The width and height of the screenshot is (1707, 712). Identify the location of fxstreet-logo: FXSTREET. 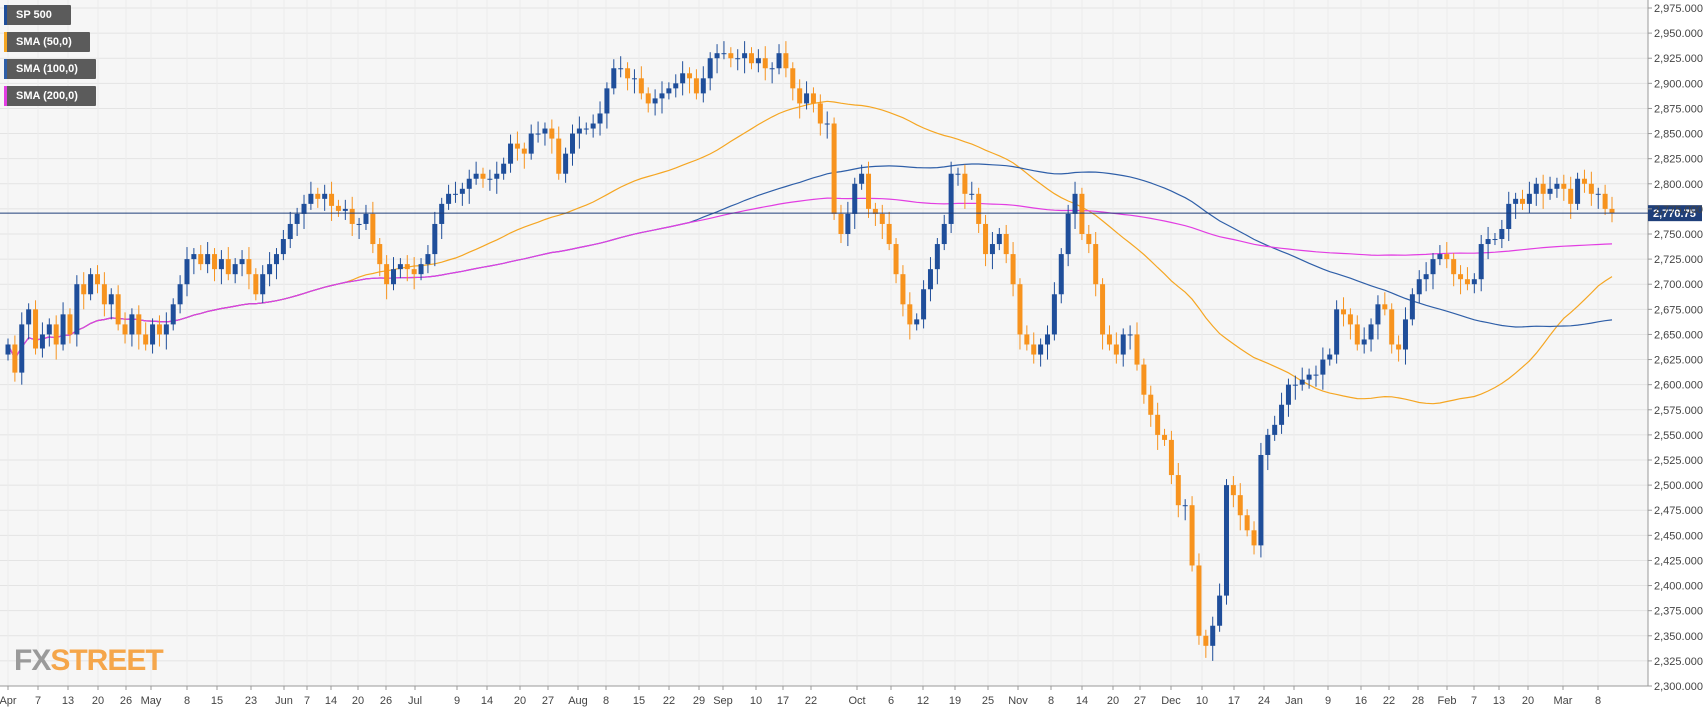
(89, 661).